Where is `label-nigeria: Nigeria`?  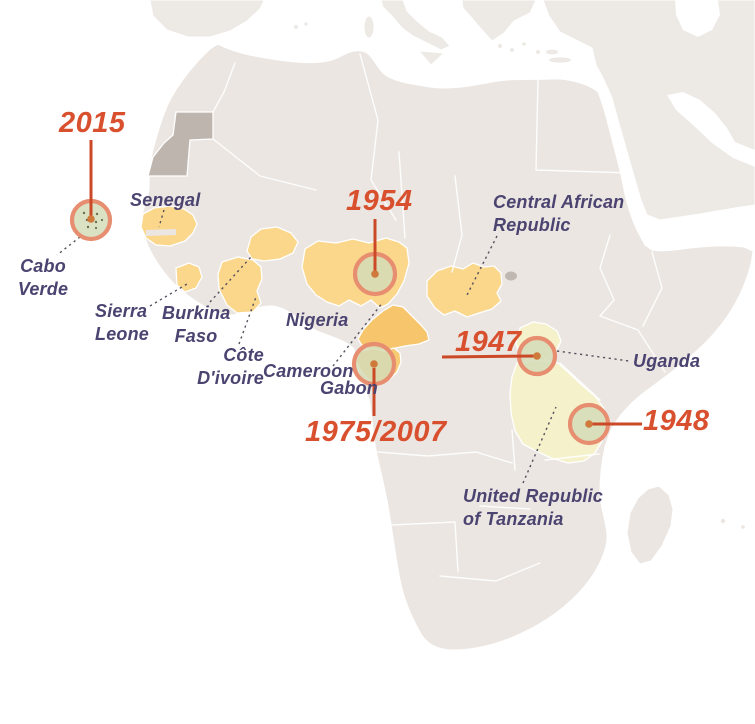
label-nigeria: Nigeria is located at coordinates (317, 320).